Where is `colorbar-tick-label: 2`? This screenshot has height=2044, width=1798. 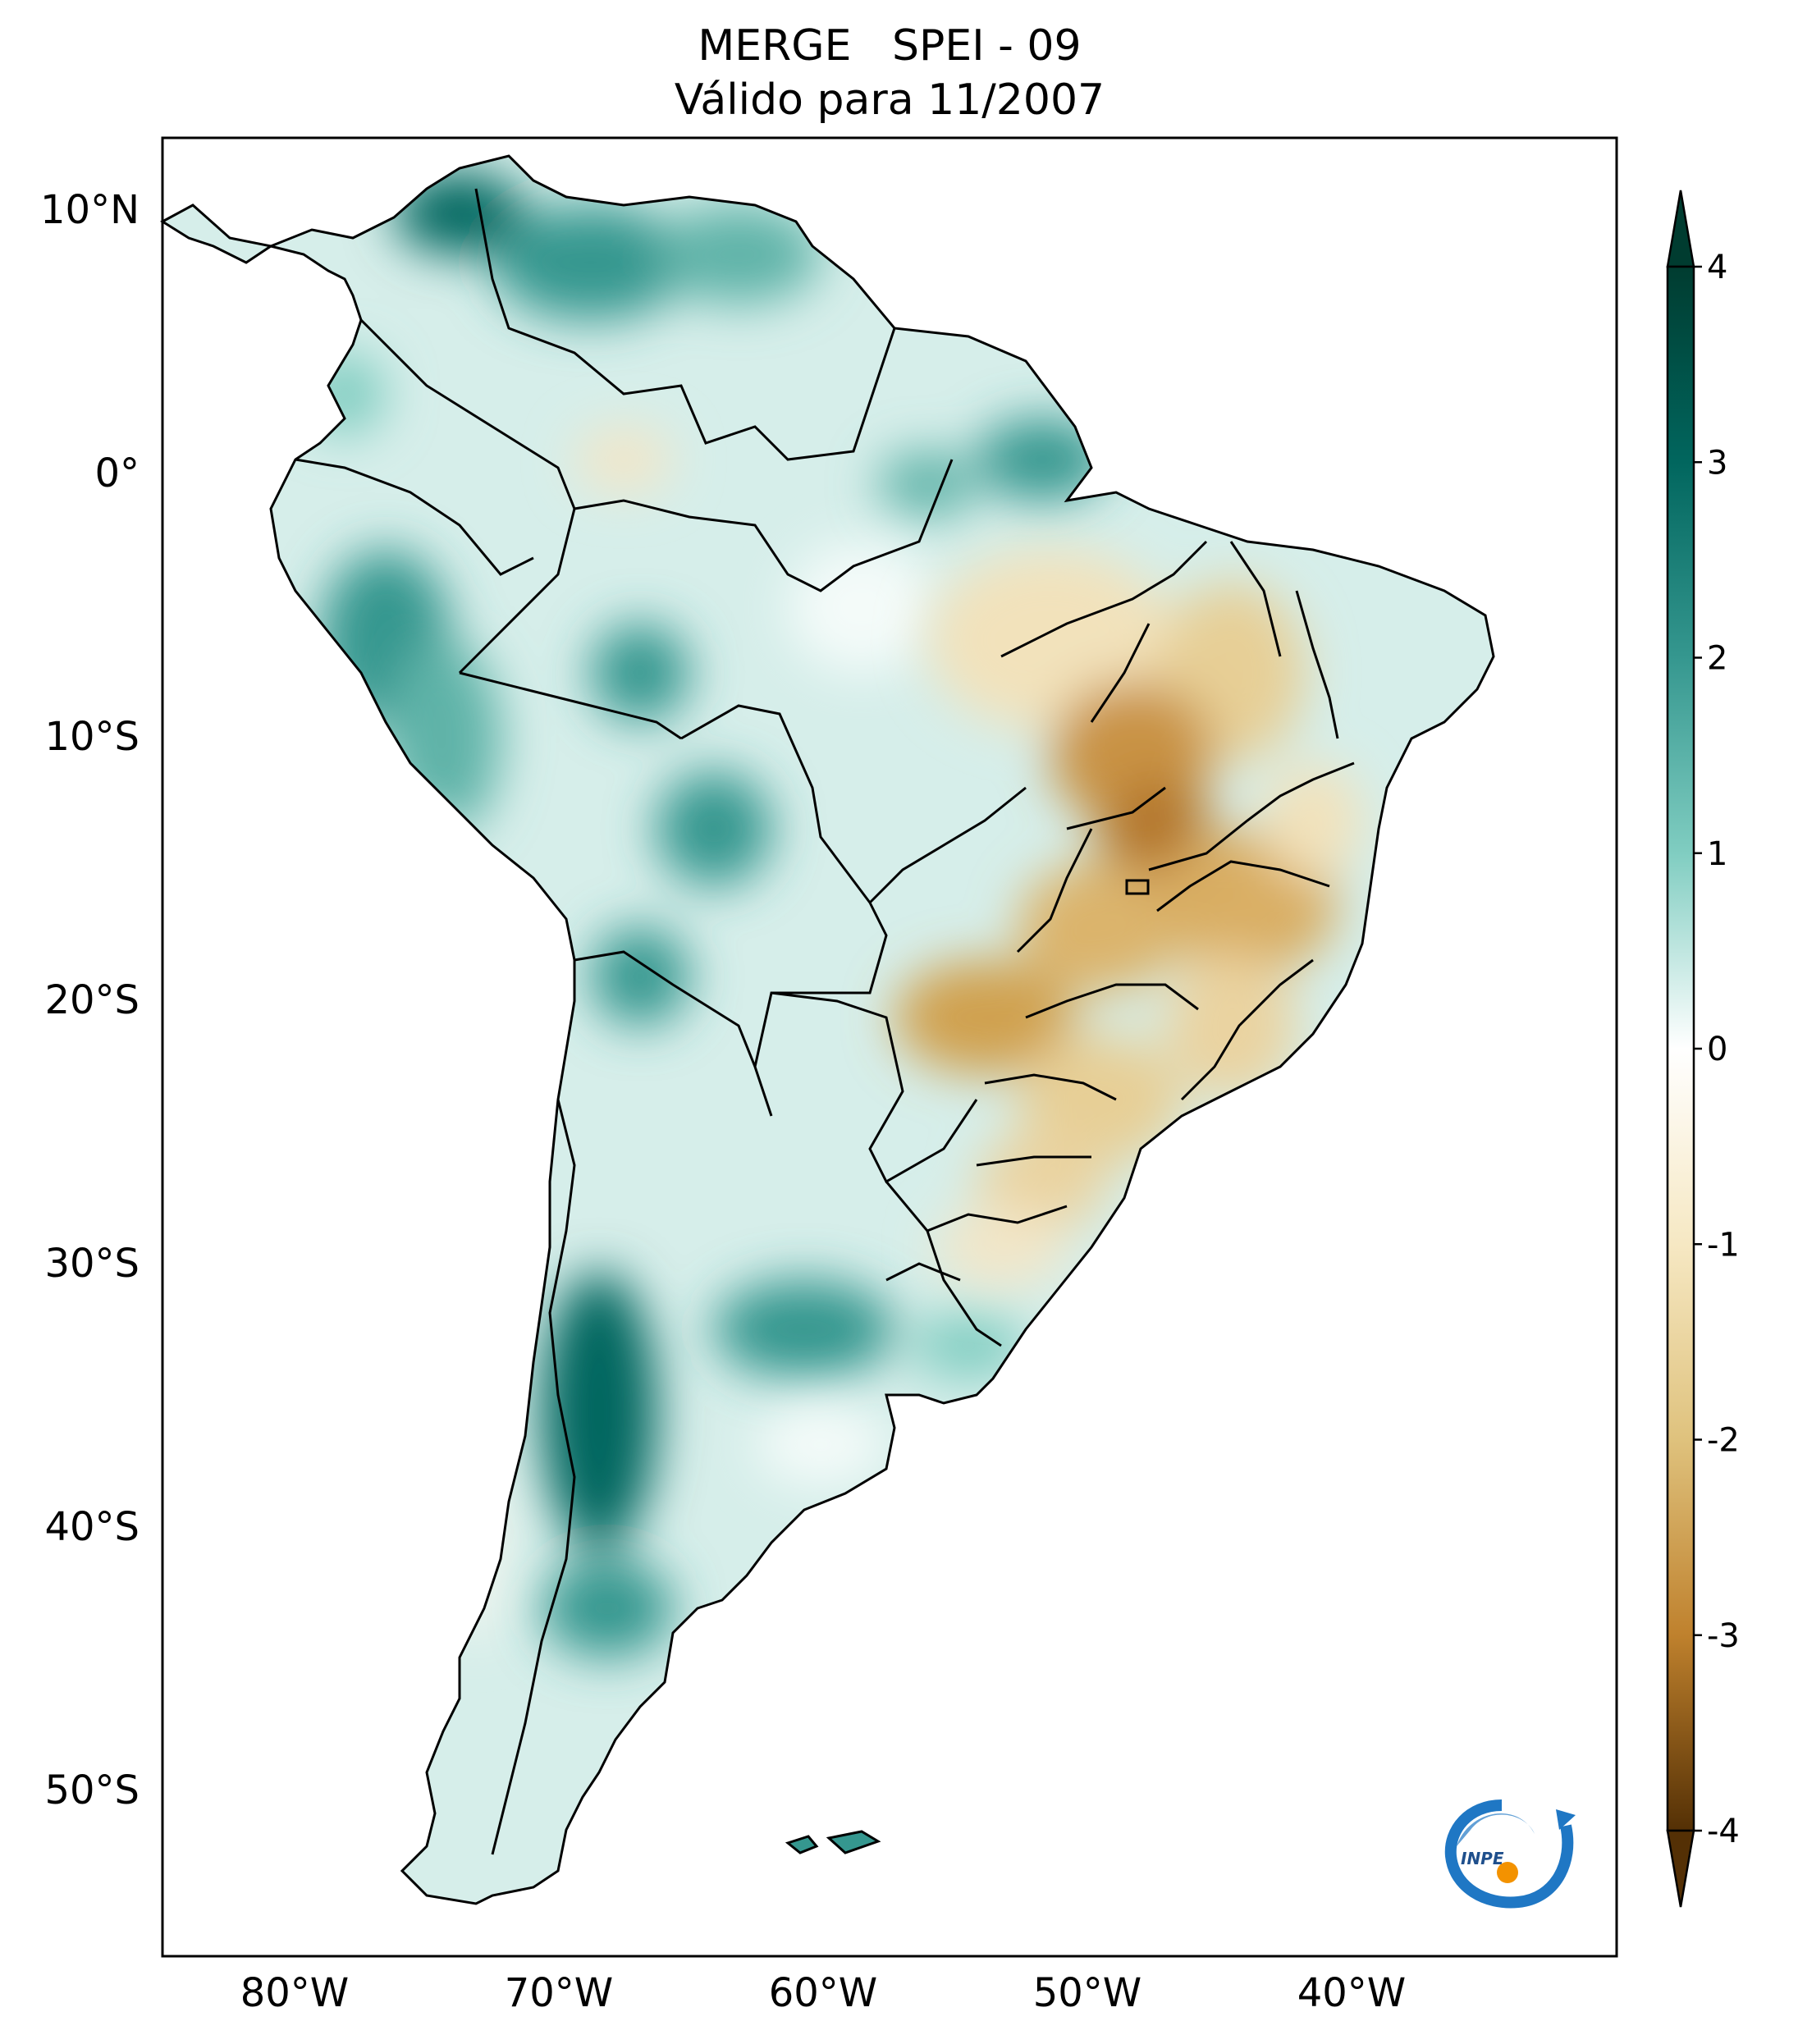
colorbar-tick-label: 2 is located at coordinates (1717, 659).